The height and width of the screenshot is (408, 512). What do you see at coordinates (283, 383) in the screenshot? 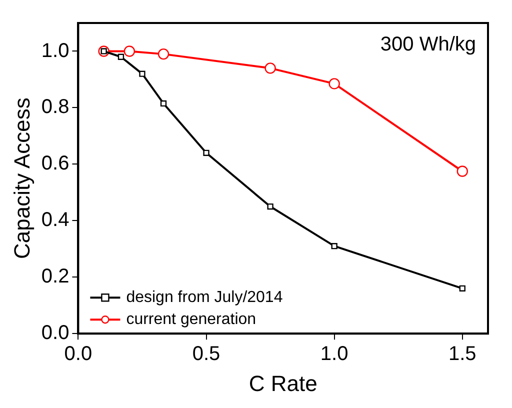
I see `x-axis-title: C Rate` at bounding box center [283, 383].